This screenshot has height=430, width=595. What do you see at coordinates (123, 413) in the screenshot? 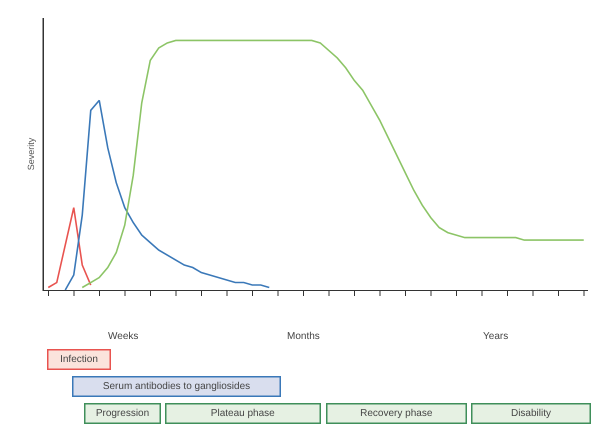
I see `text: Progression` at bounding box center [123, 413].